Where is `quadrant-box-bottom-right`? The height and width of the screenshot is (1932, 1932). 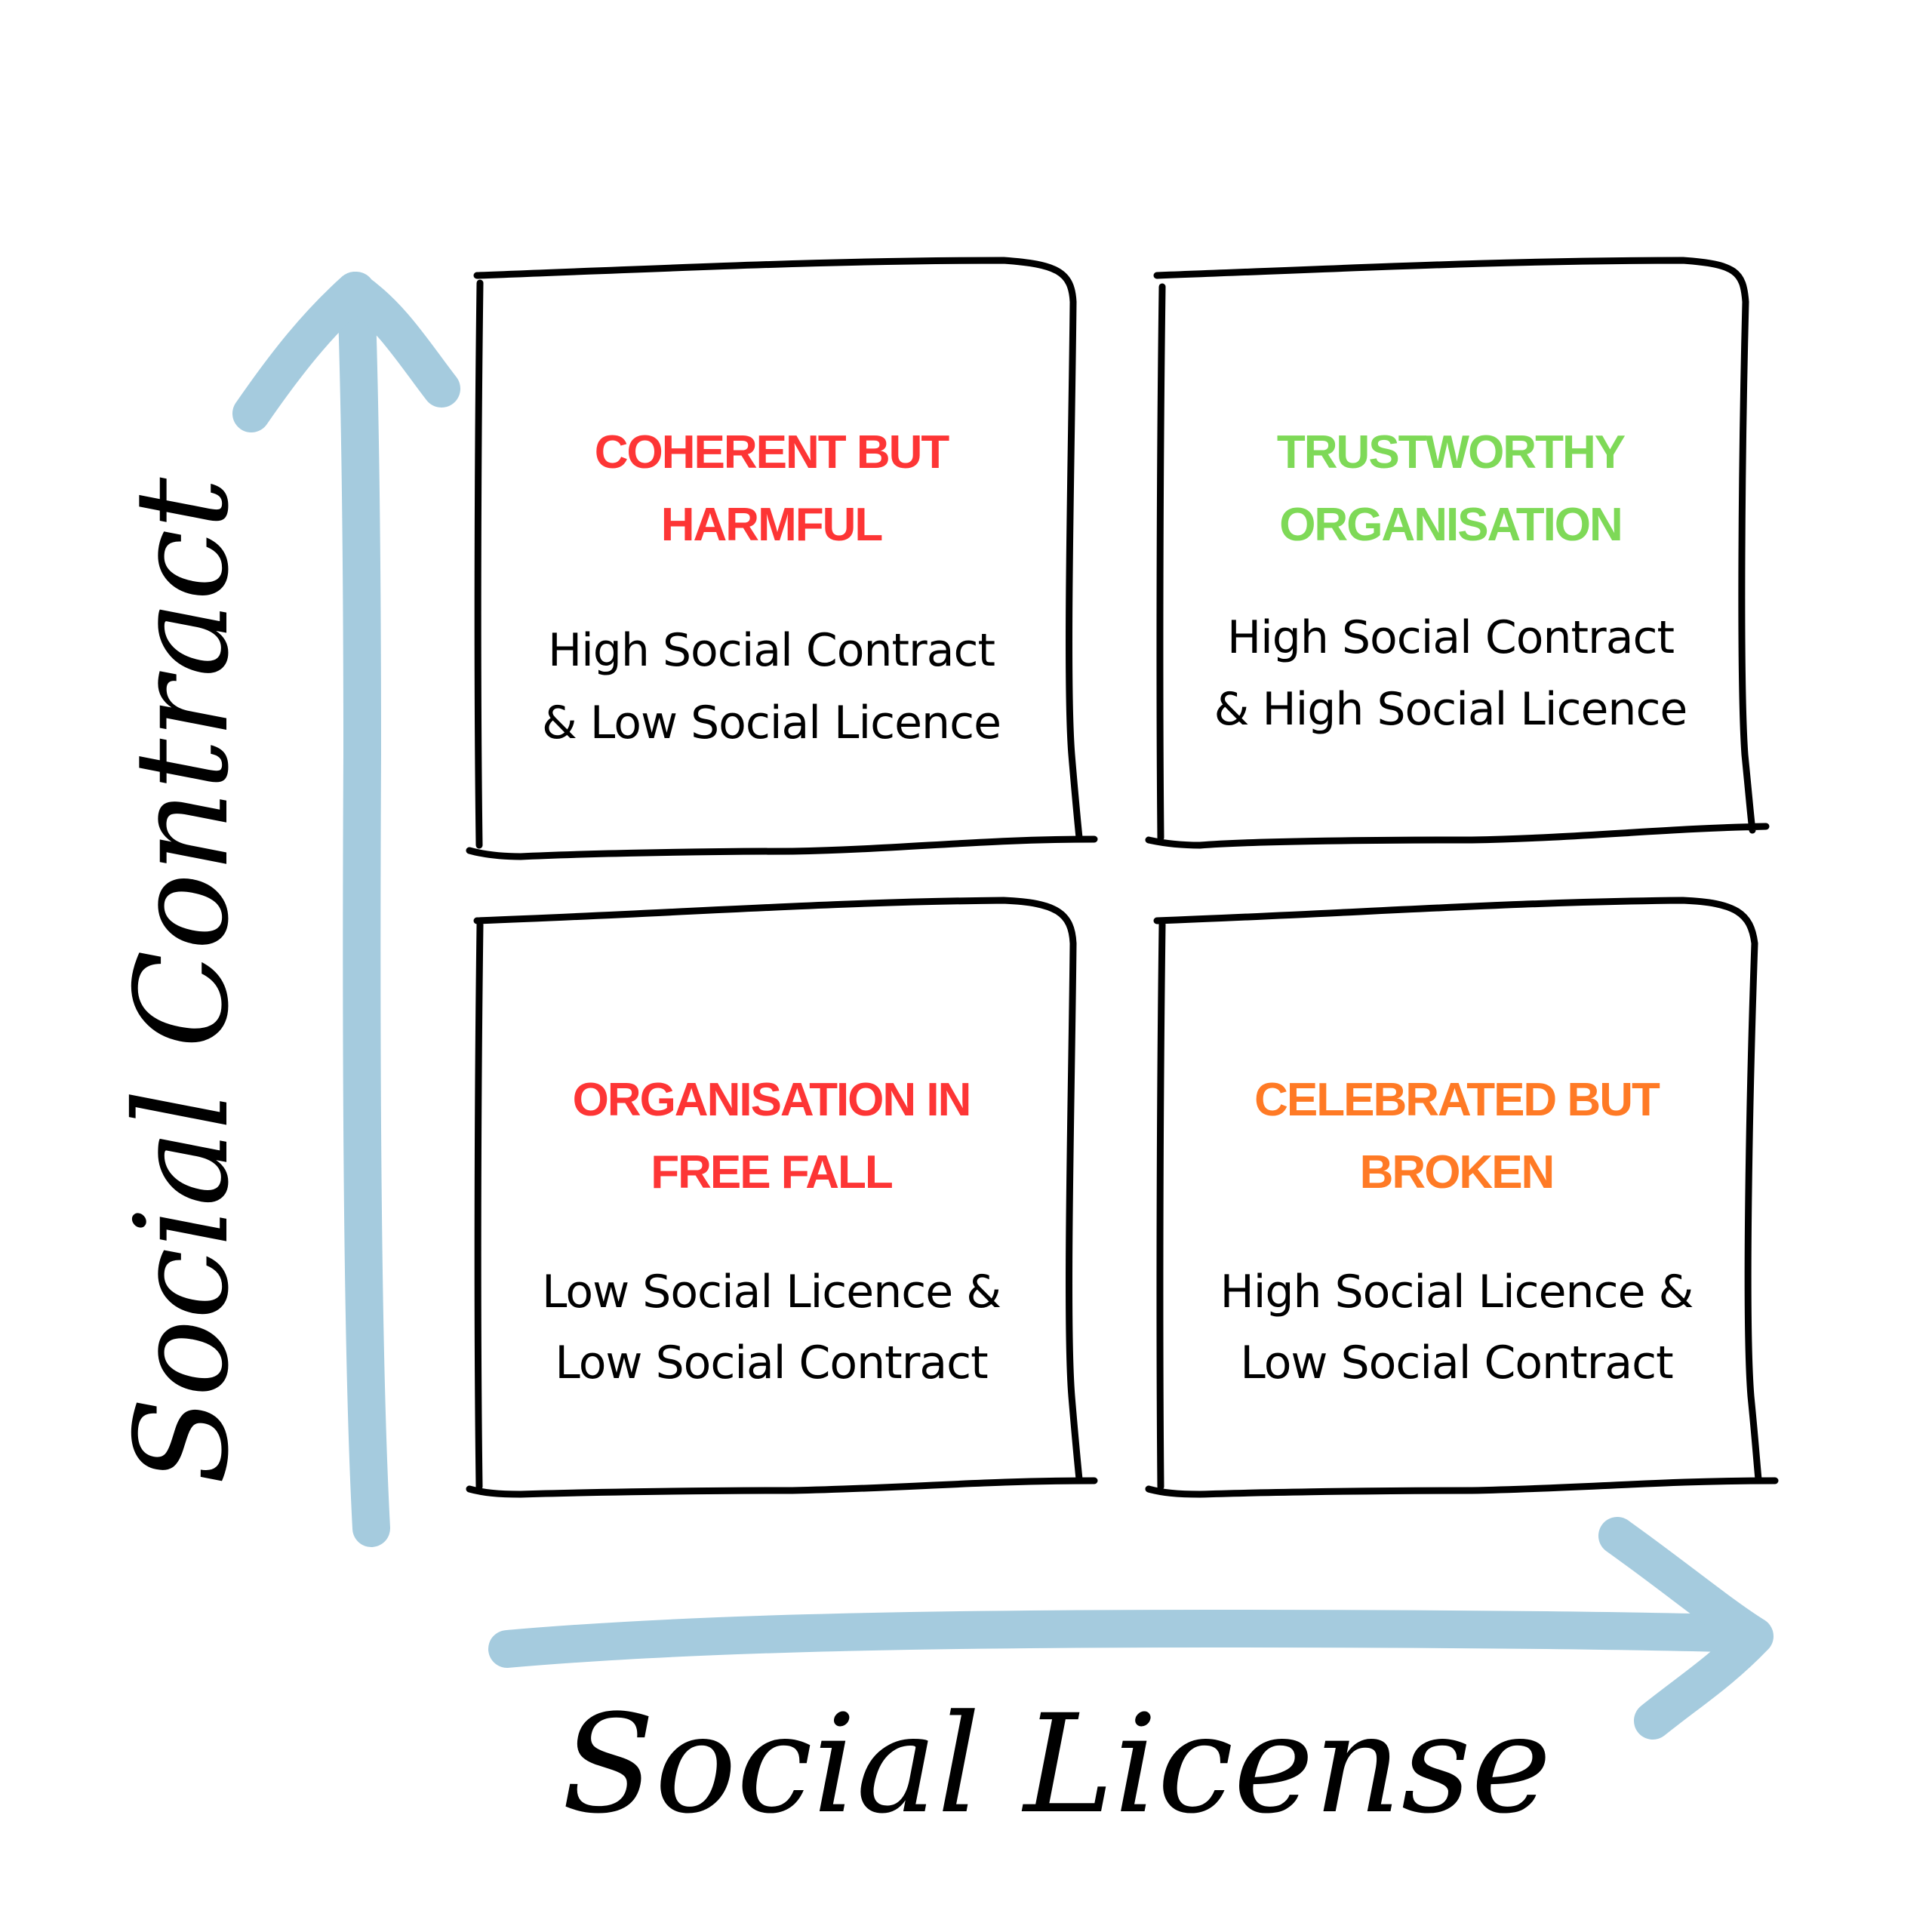
quadrant-box-bottom-right is located at coordinates (1462, 1197).